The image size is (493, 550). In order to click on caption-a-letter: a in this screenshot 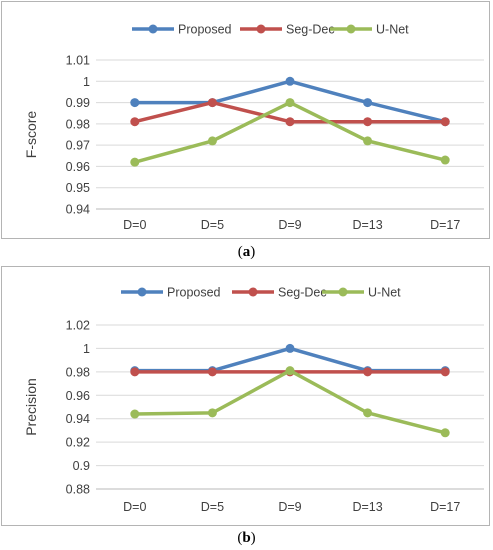, I will do `click(246, 252)`.